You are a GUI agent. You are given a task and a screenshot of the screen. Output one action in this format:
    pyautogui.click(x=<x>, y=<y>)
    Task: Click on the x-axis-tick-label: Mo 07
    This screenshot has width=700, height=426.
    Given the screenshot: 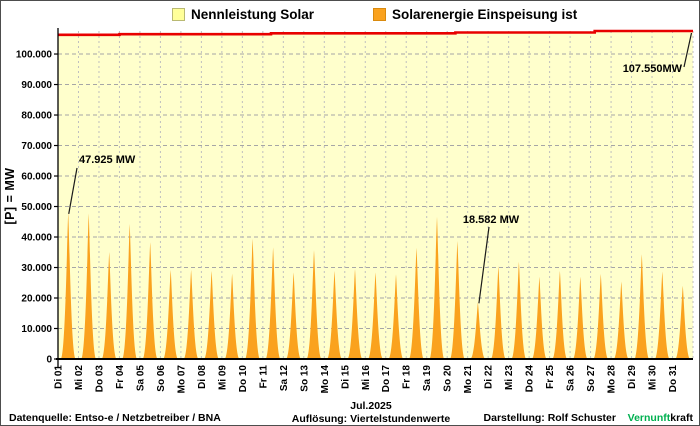 What is the action you would take?
    pyautogui.click(x=181, y=379)
    